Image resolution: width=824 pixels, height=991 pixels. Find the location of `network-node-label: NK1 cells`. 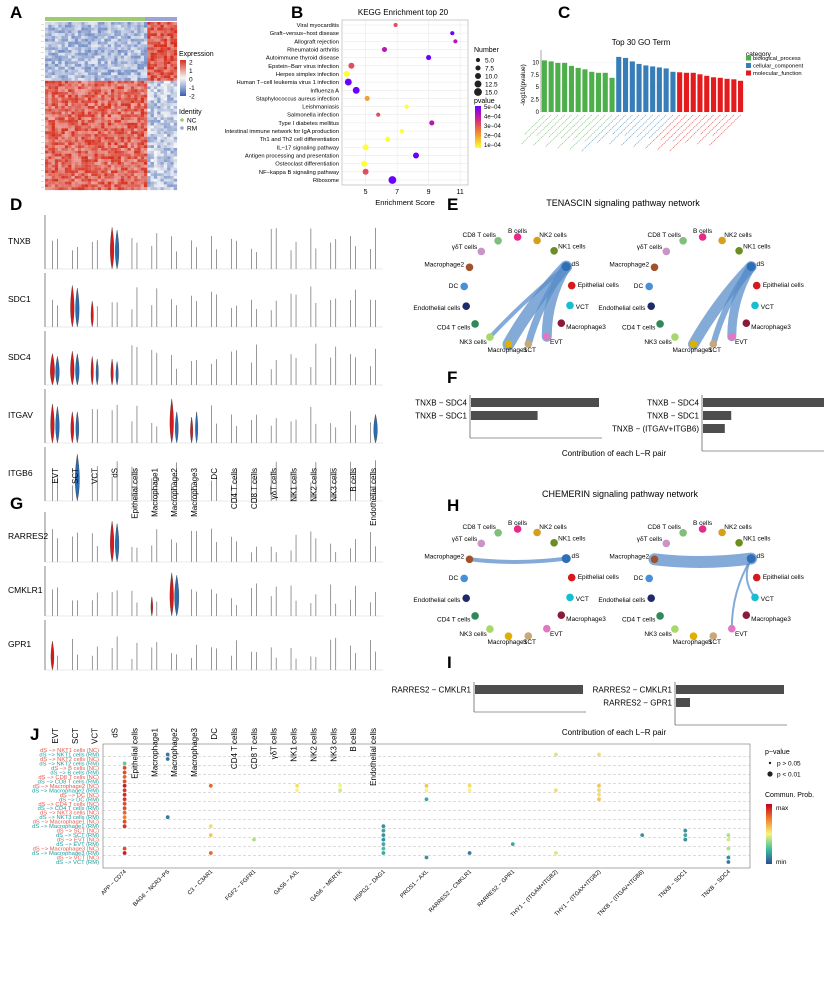

network-node-label: NK1 cells is located at coordinates (757, 538).